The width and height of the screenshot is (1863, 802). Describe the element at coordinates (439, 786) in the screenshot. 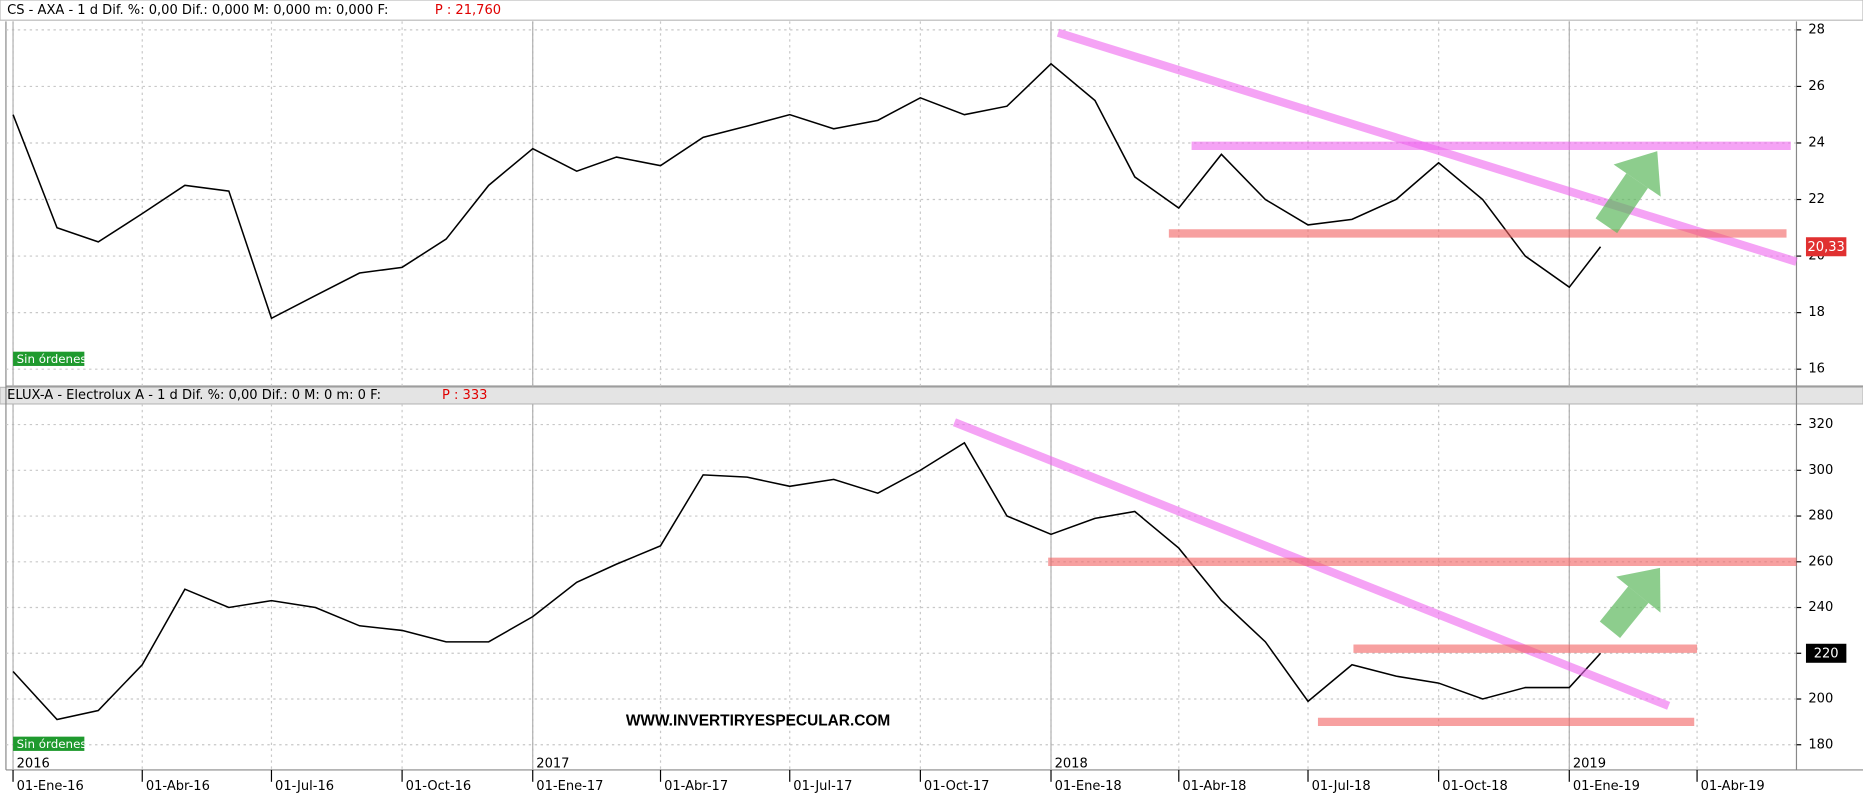

I see `x-tick-label: 01-Oct-16` at that location.